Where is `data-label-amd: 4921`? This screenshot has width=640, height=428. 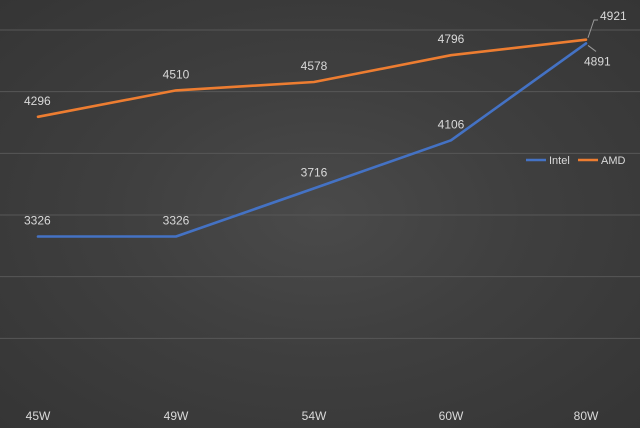 data-label-amd: 4921 is located at coordinates (613, 16).